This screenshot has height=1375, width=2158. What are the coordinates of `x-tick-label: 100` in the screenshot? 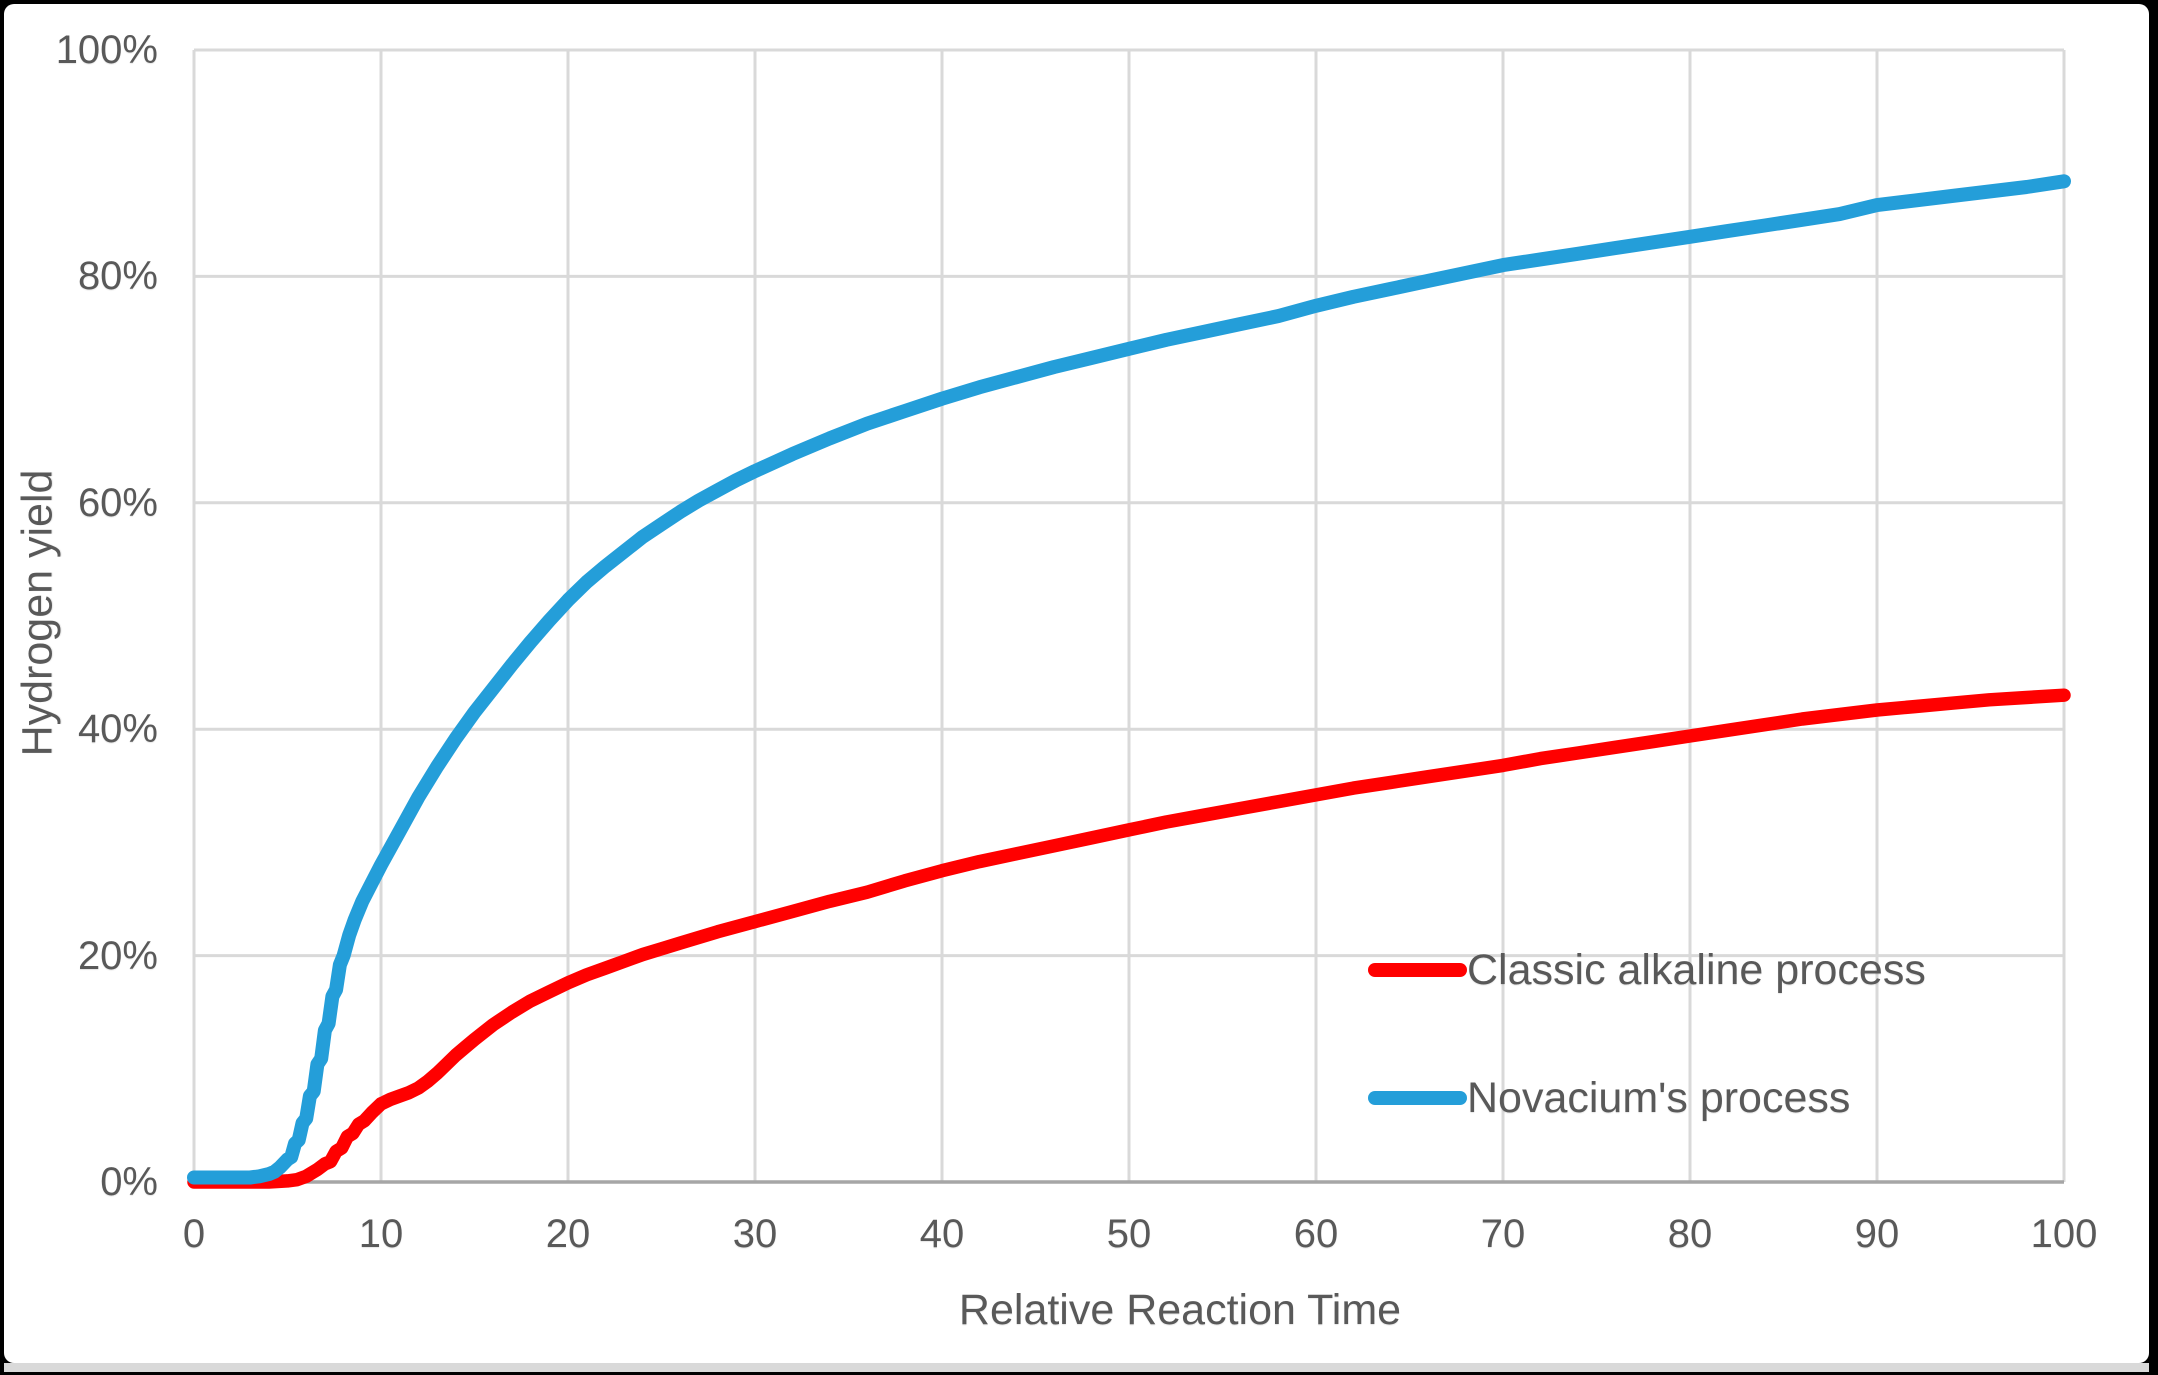 It's located at (2064, 1234).